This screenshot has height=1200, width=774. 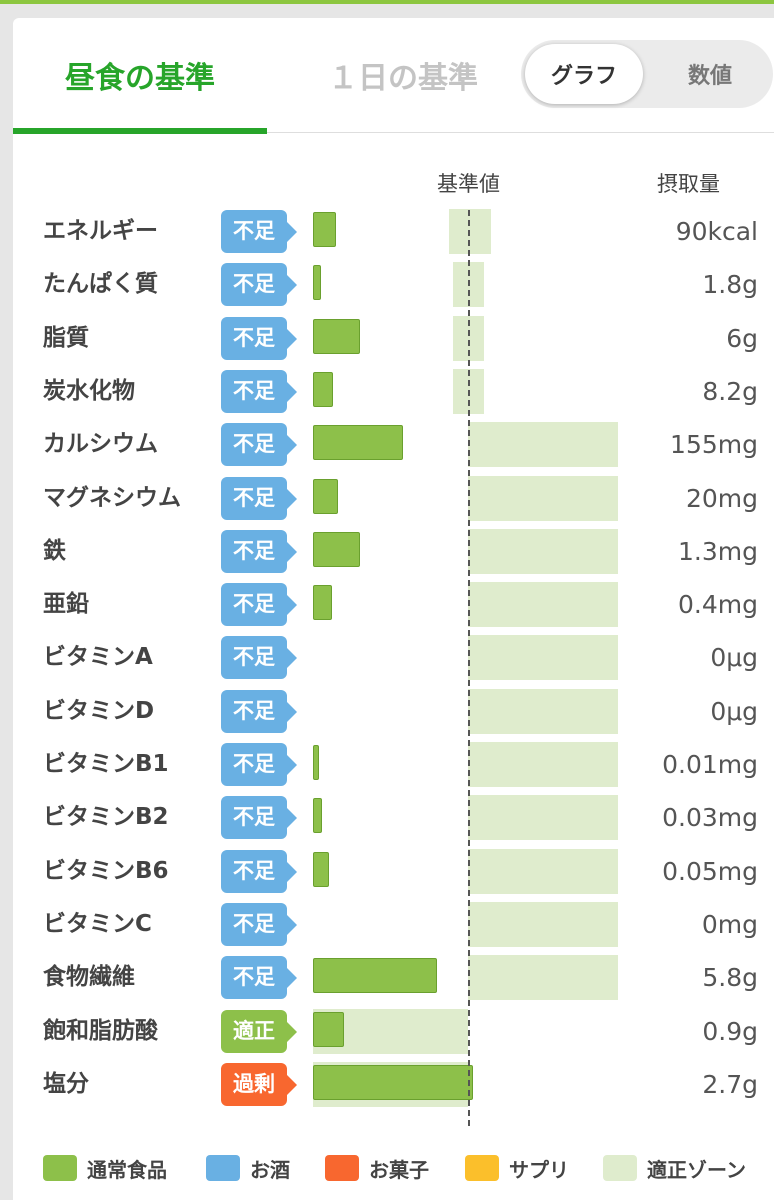 I want to click on view-toggle: グラフ 数値, so click(x=647, y=74).